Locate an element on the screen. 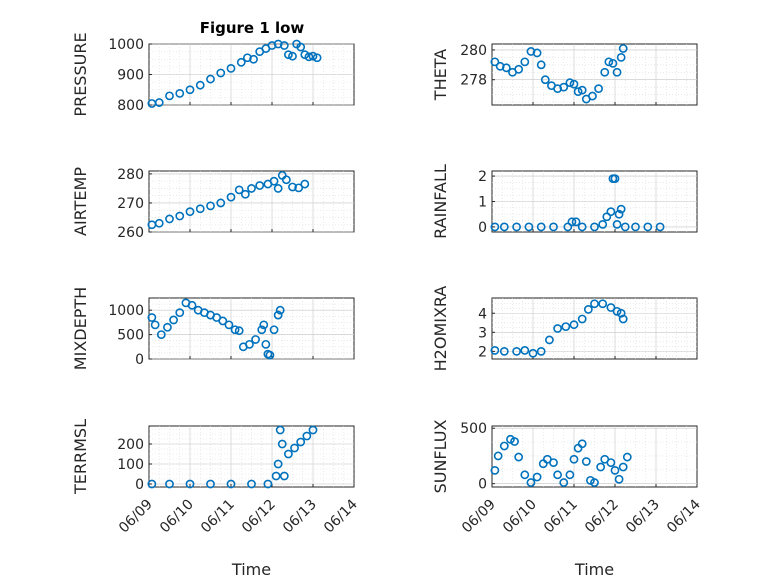 The width and height of the screenshot is (778, 583). y-tick-label: 2 is located at coordinates (482, 177).